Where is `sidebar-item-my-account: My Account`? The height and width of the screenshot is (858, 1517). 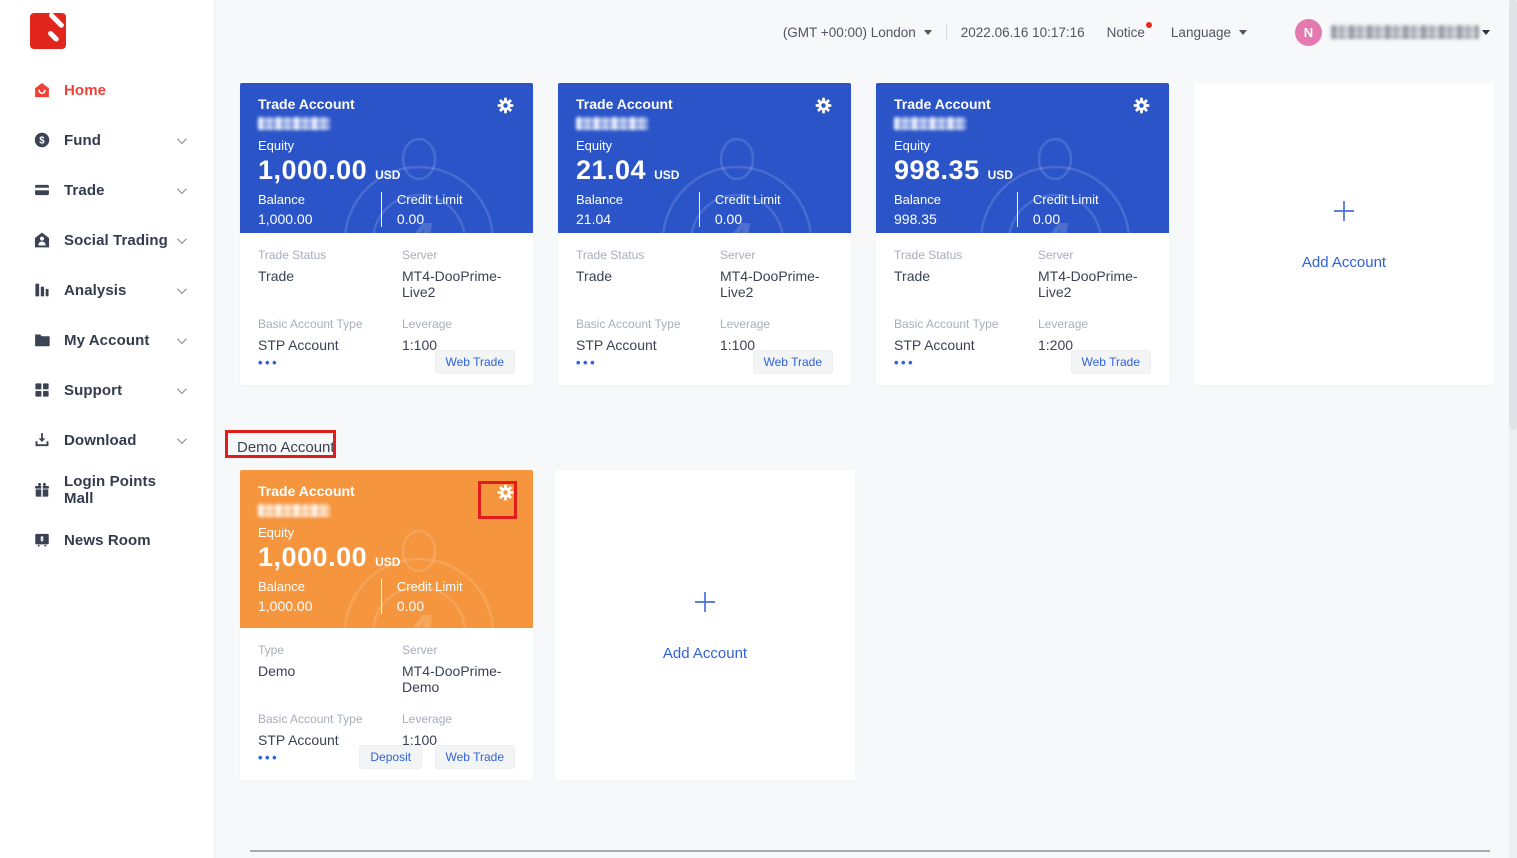 sidebar-item-my-account: My Account is located at coordinates (107, 340).